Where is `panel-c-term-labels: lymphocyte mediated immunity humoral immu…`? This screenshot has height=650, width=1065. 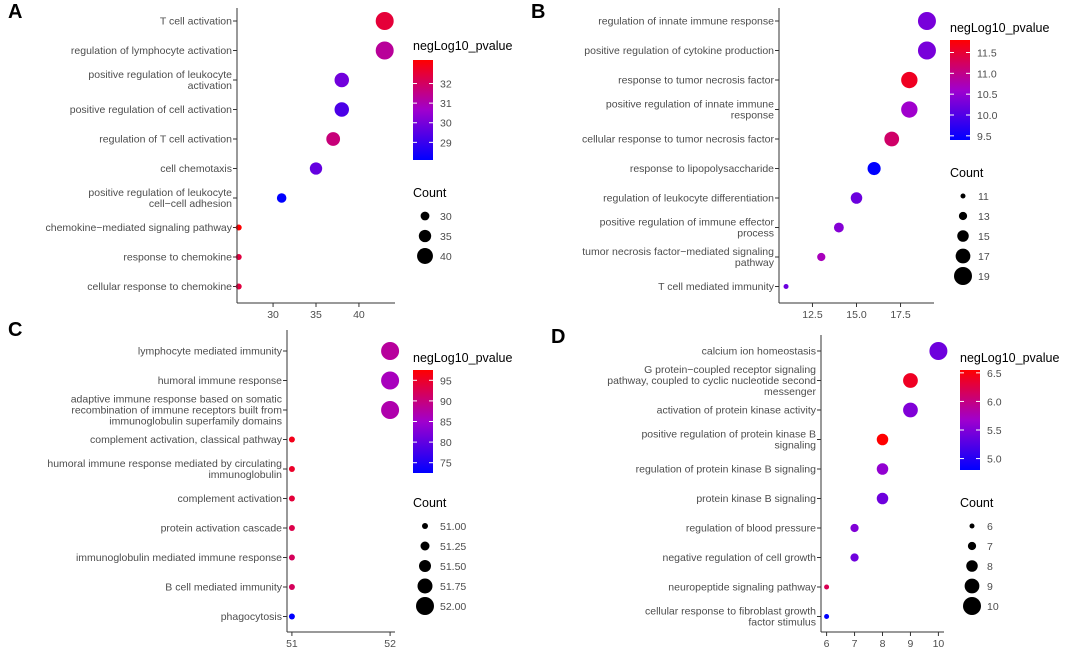
panel-c-term-labels: lymphocyte mediated immunity humoral immu… is located at coordinates (167, 484).